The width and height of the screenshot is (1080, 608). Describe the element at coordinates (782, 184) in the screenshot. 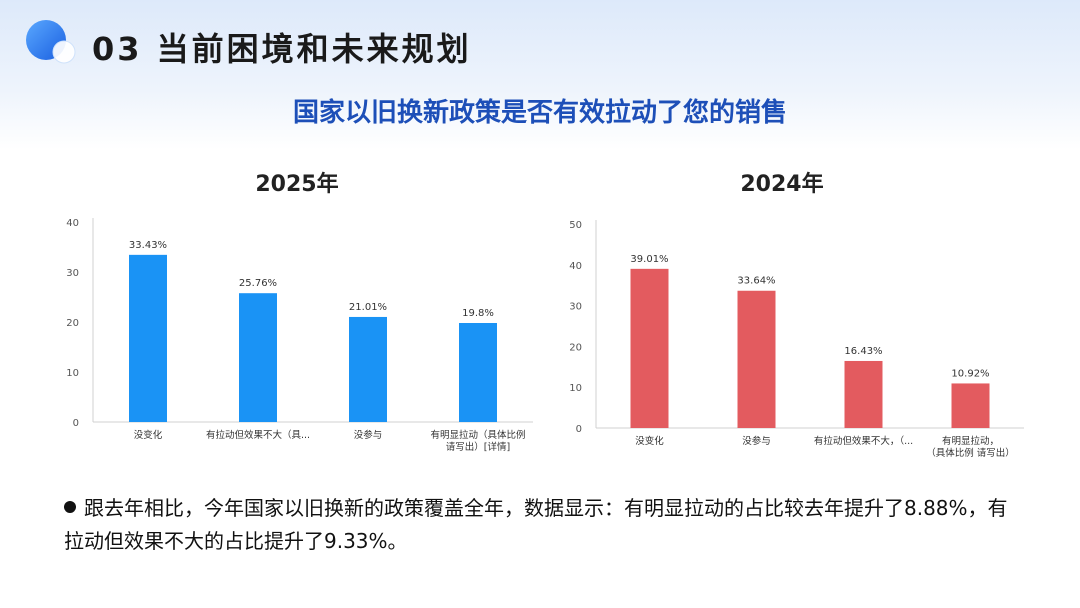

I see `chart-title-2024: 2024年` at that location.